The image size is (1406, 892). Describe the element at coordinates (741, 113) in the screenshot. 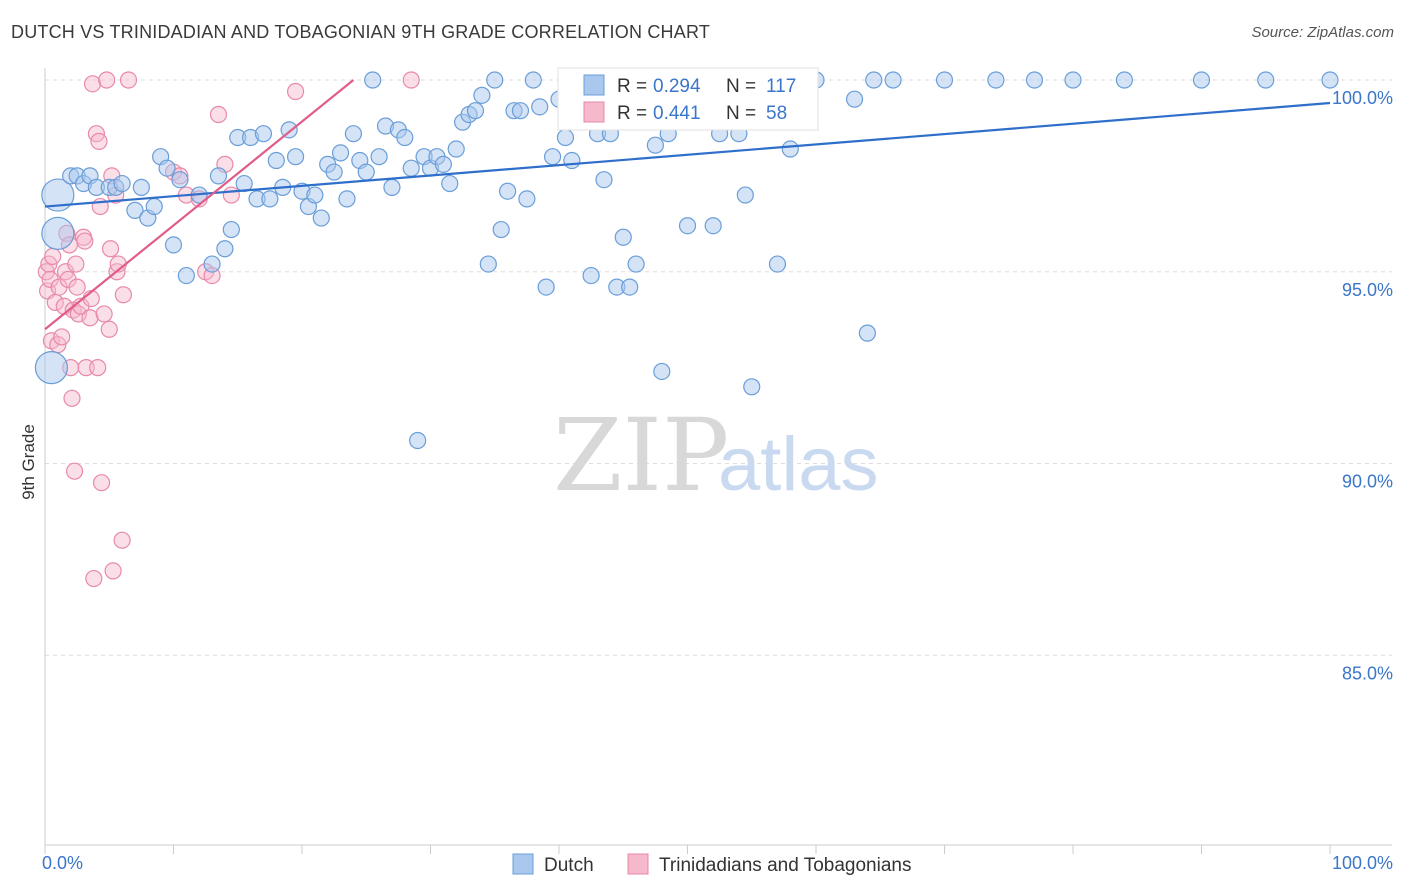

I see `trini-n-label: N =` at that location.